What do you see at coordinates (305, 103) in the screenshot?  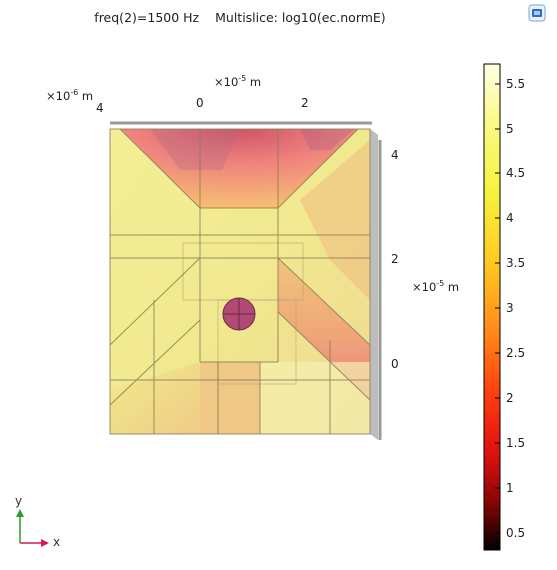 I see `top-axis-tick: 2` at bounding box center [305, 103].